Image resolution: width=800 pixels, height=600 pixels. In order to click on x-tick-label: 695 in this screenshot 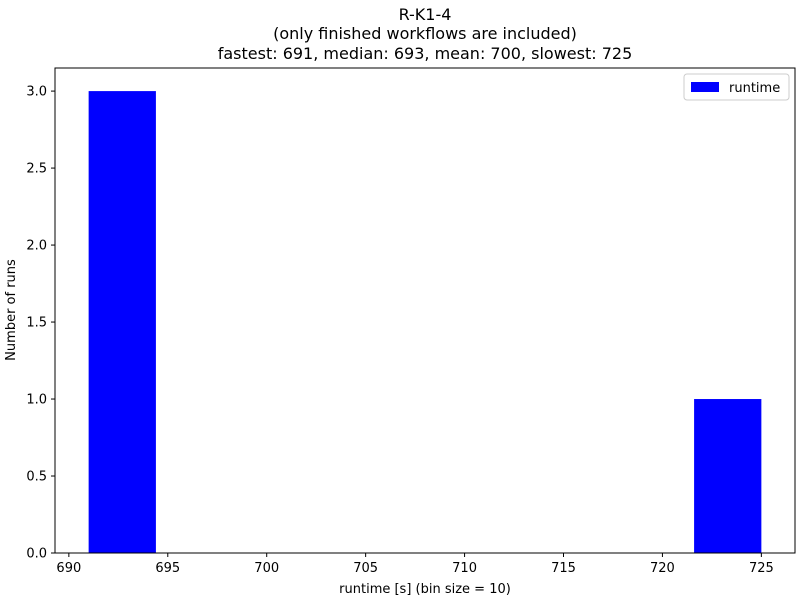, I will do `click(167, 568)`.